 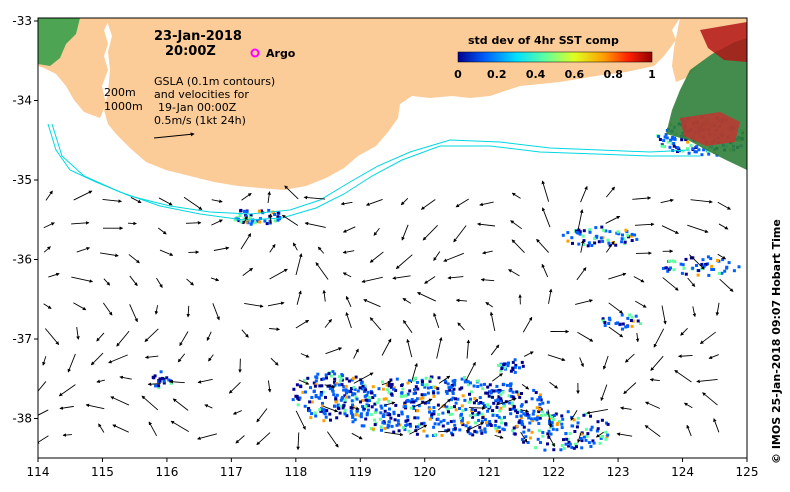 What do you see at coordinates (231, 472) in the screenshot?
I see `x-tick-label: 117` at bounding box center [231, 472].